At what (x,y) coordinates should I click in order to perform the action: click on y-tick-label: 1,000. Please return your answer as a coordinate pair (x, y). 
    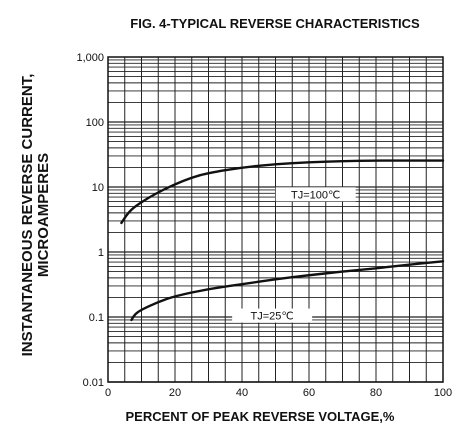
    Looking at the image, I should click on (90, 58).